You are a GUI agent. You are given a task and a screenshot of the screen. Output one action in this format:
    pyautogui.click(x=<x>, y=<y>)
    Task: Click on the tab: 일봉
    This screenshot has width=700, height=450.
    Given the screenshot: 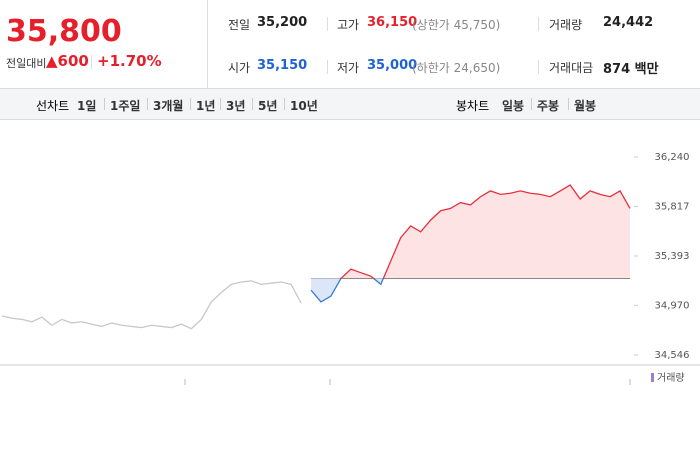 What is the action you would take?
    pyautogui.click(x=513, y=106)
    